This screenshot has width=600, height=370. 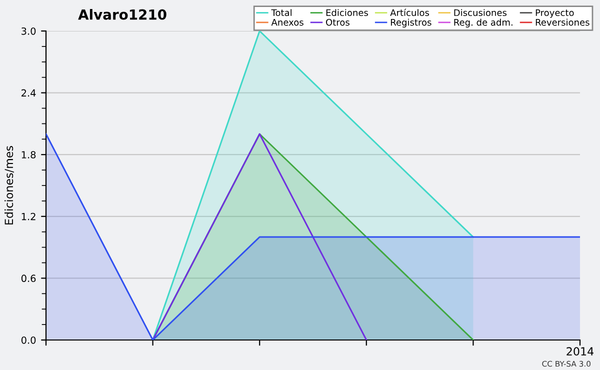 I want to click on y-tick-label: 1.2, so click(x=29, y=216).